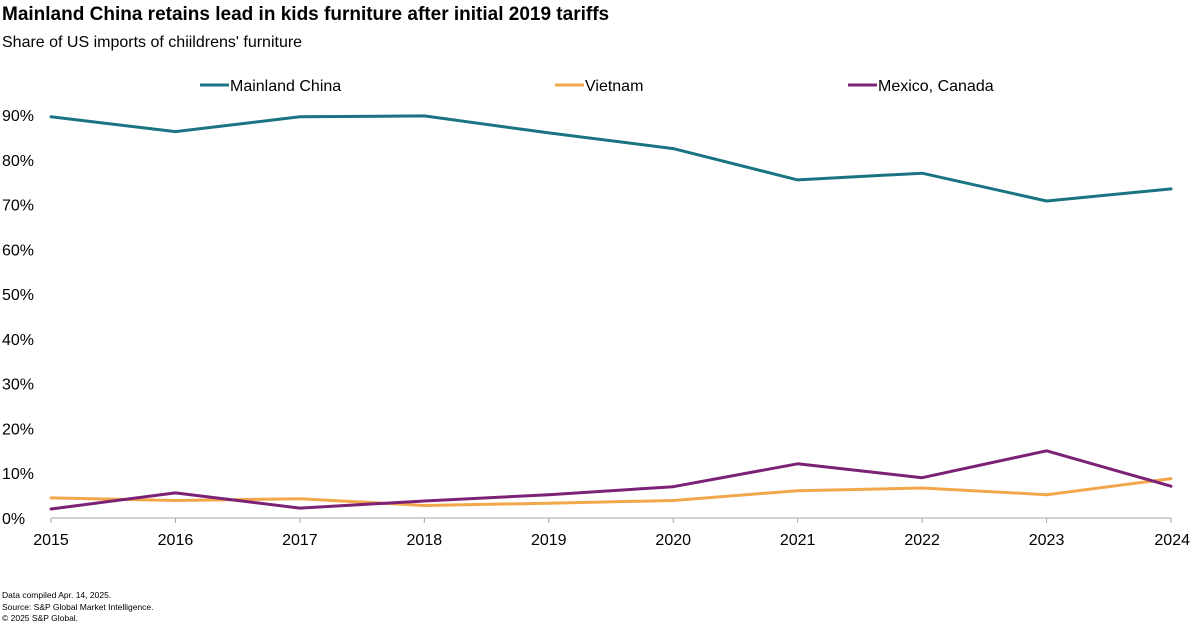  Describe the element at coordinates (285, 86) in the screenshot. I see `legend-label-mainland-china: Mainland China` at that location.